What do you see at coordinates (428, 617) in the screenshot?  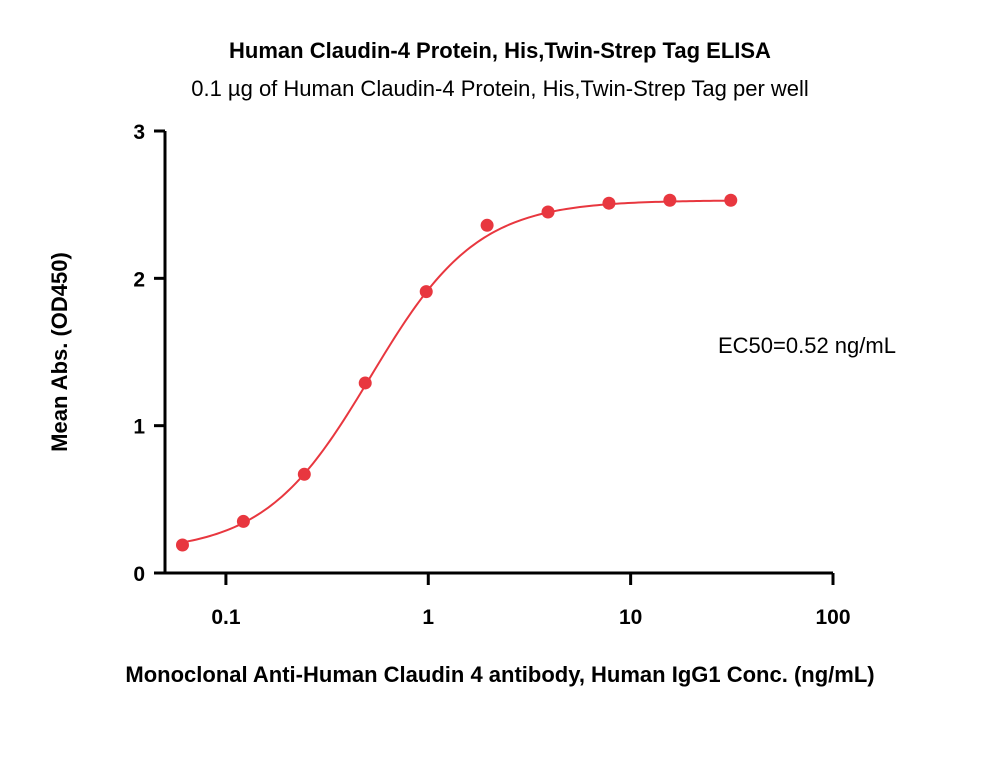 I see `x-tick-label: 1` at bounding box center [428, 617].